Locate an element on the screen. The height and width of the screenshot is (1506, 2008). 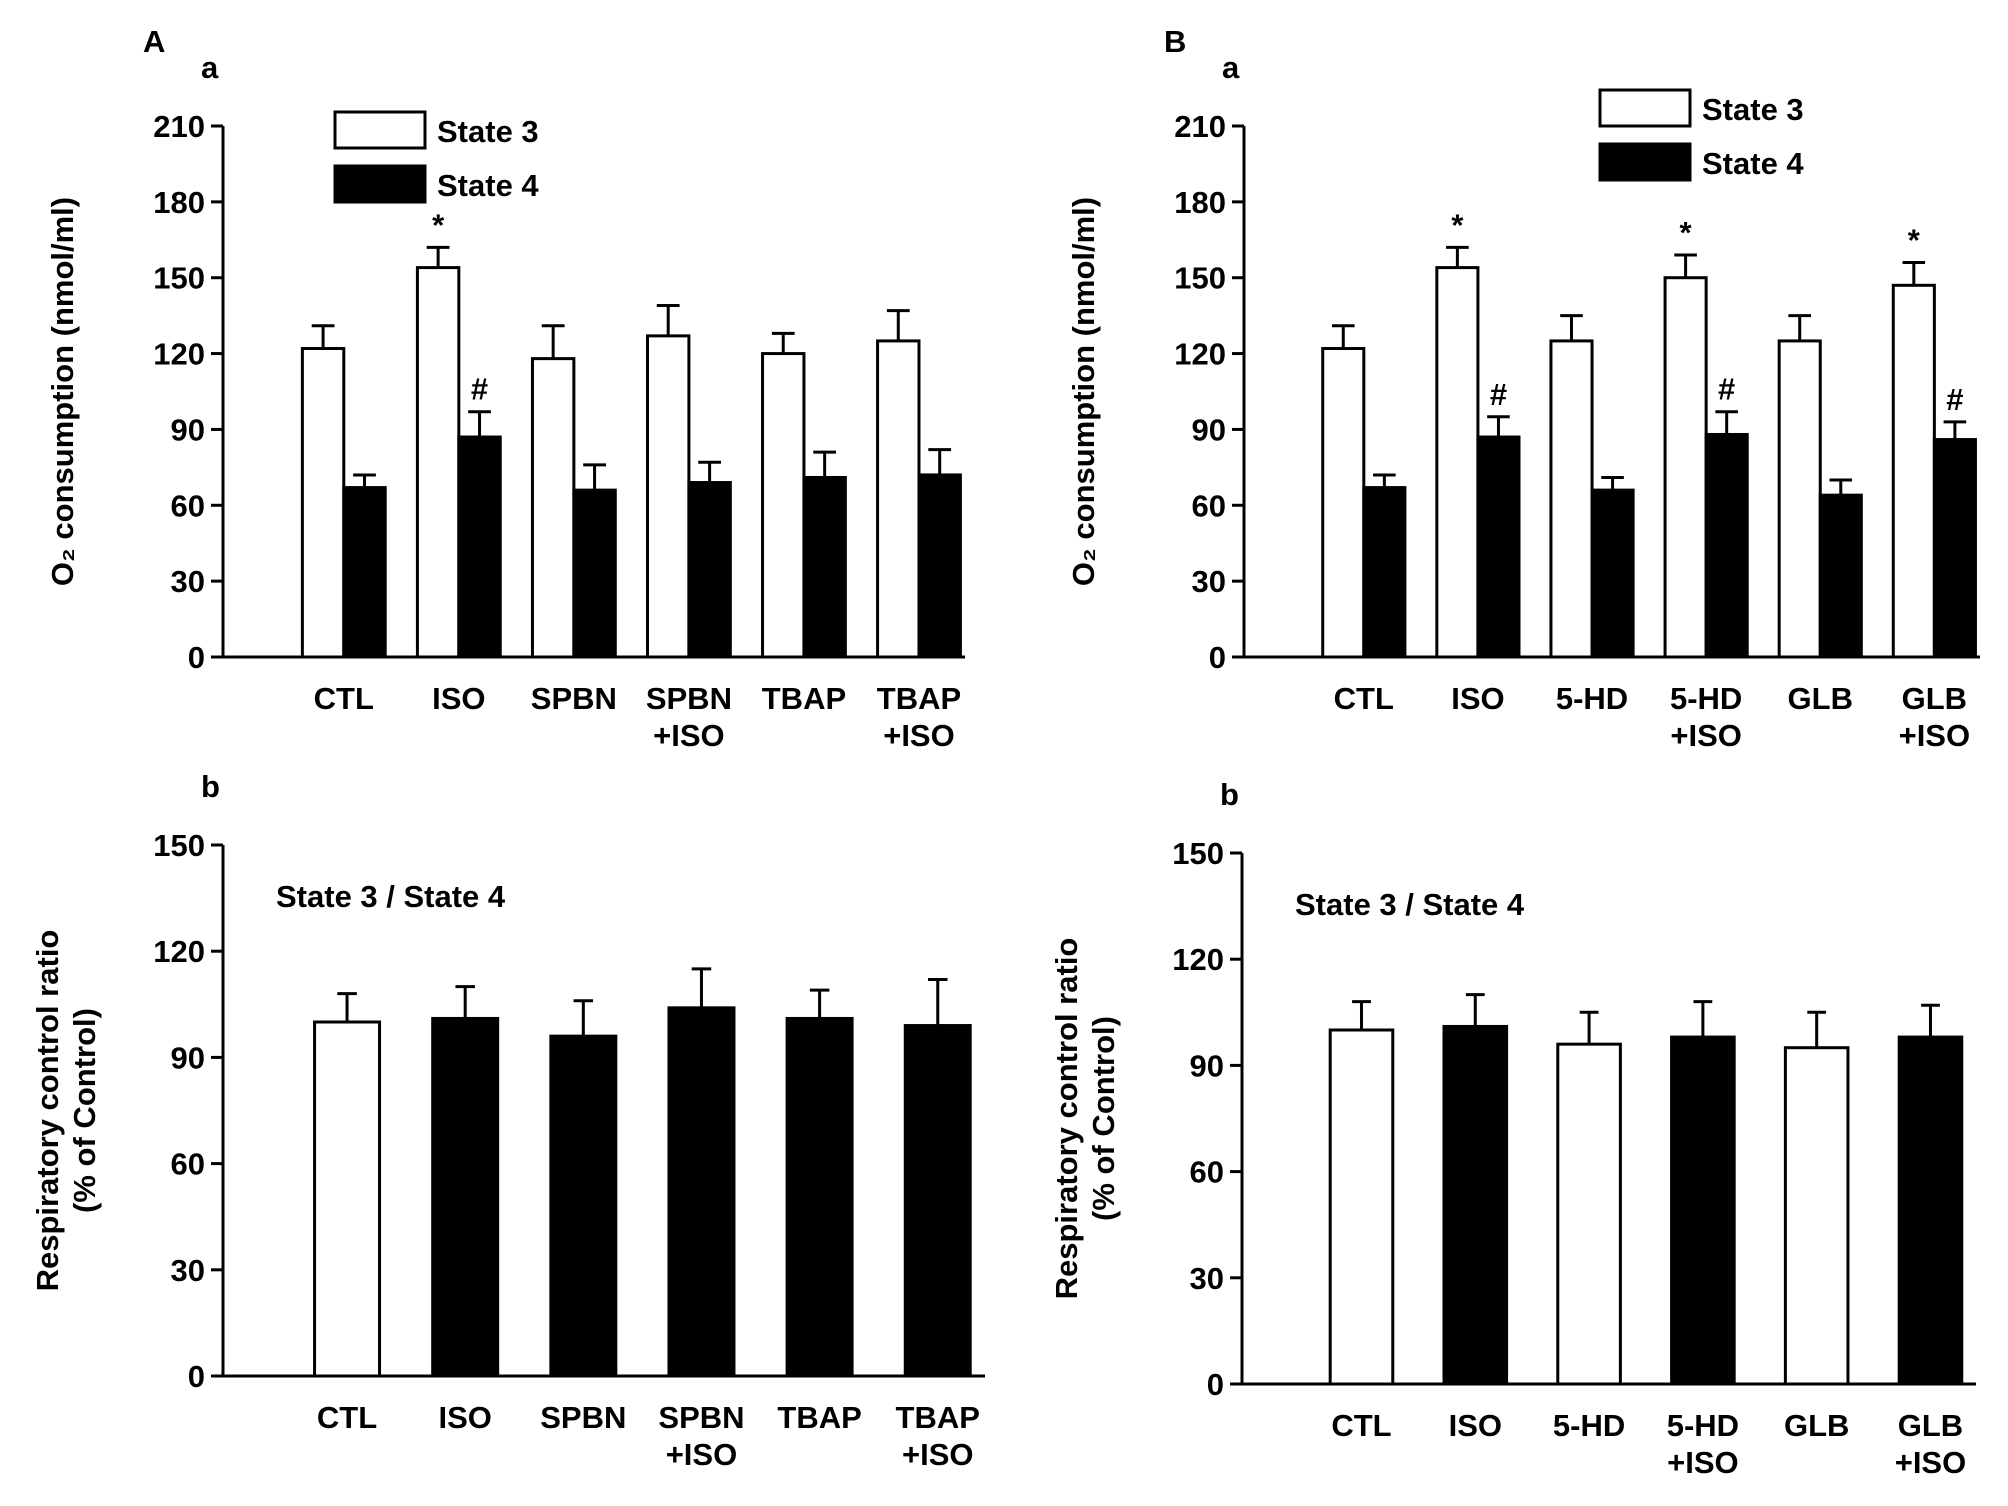
x-tick-label: GLB is located at coordinates (1820, 698).